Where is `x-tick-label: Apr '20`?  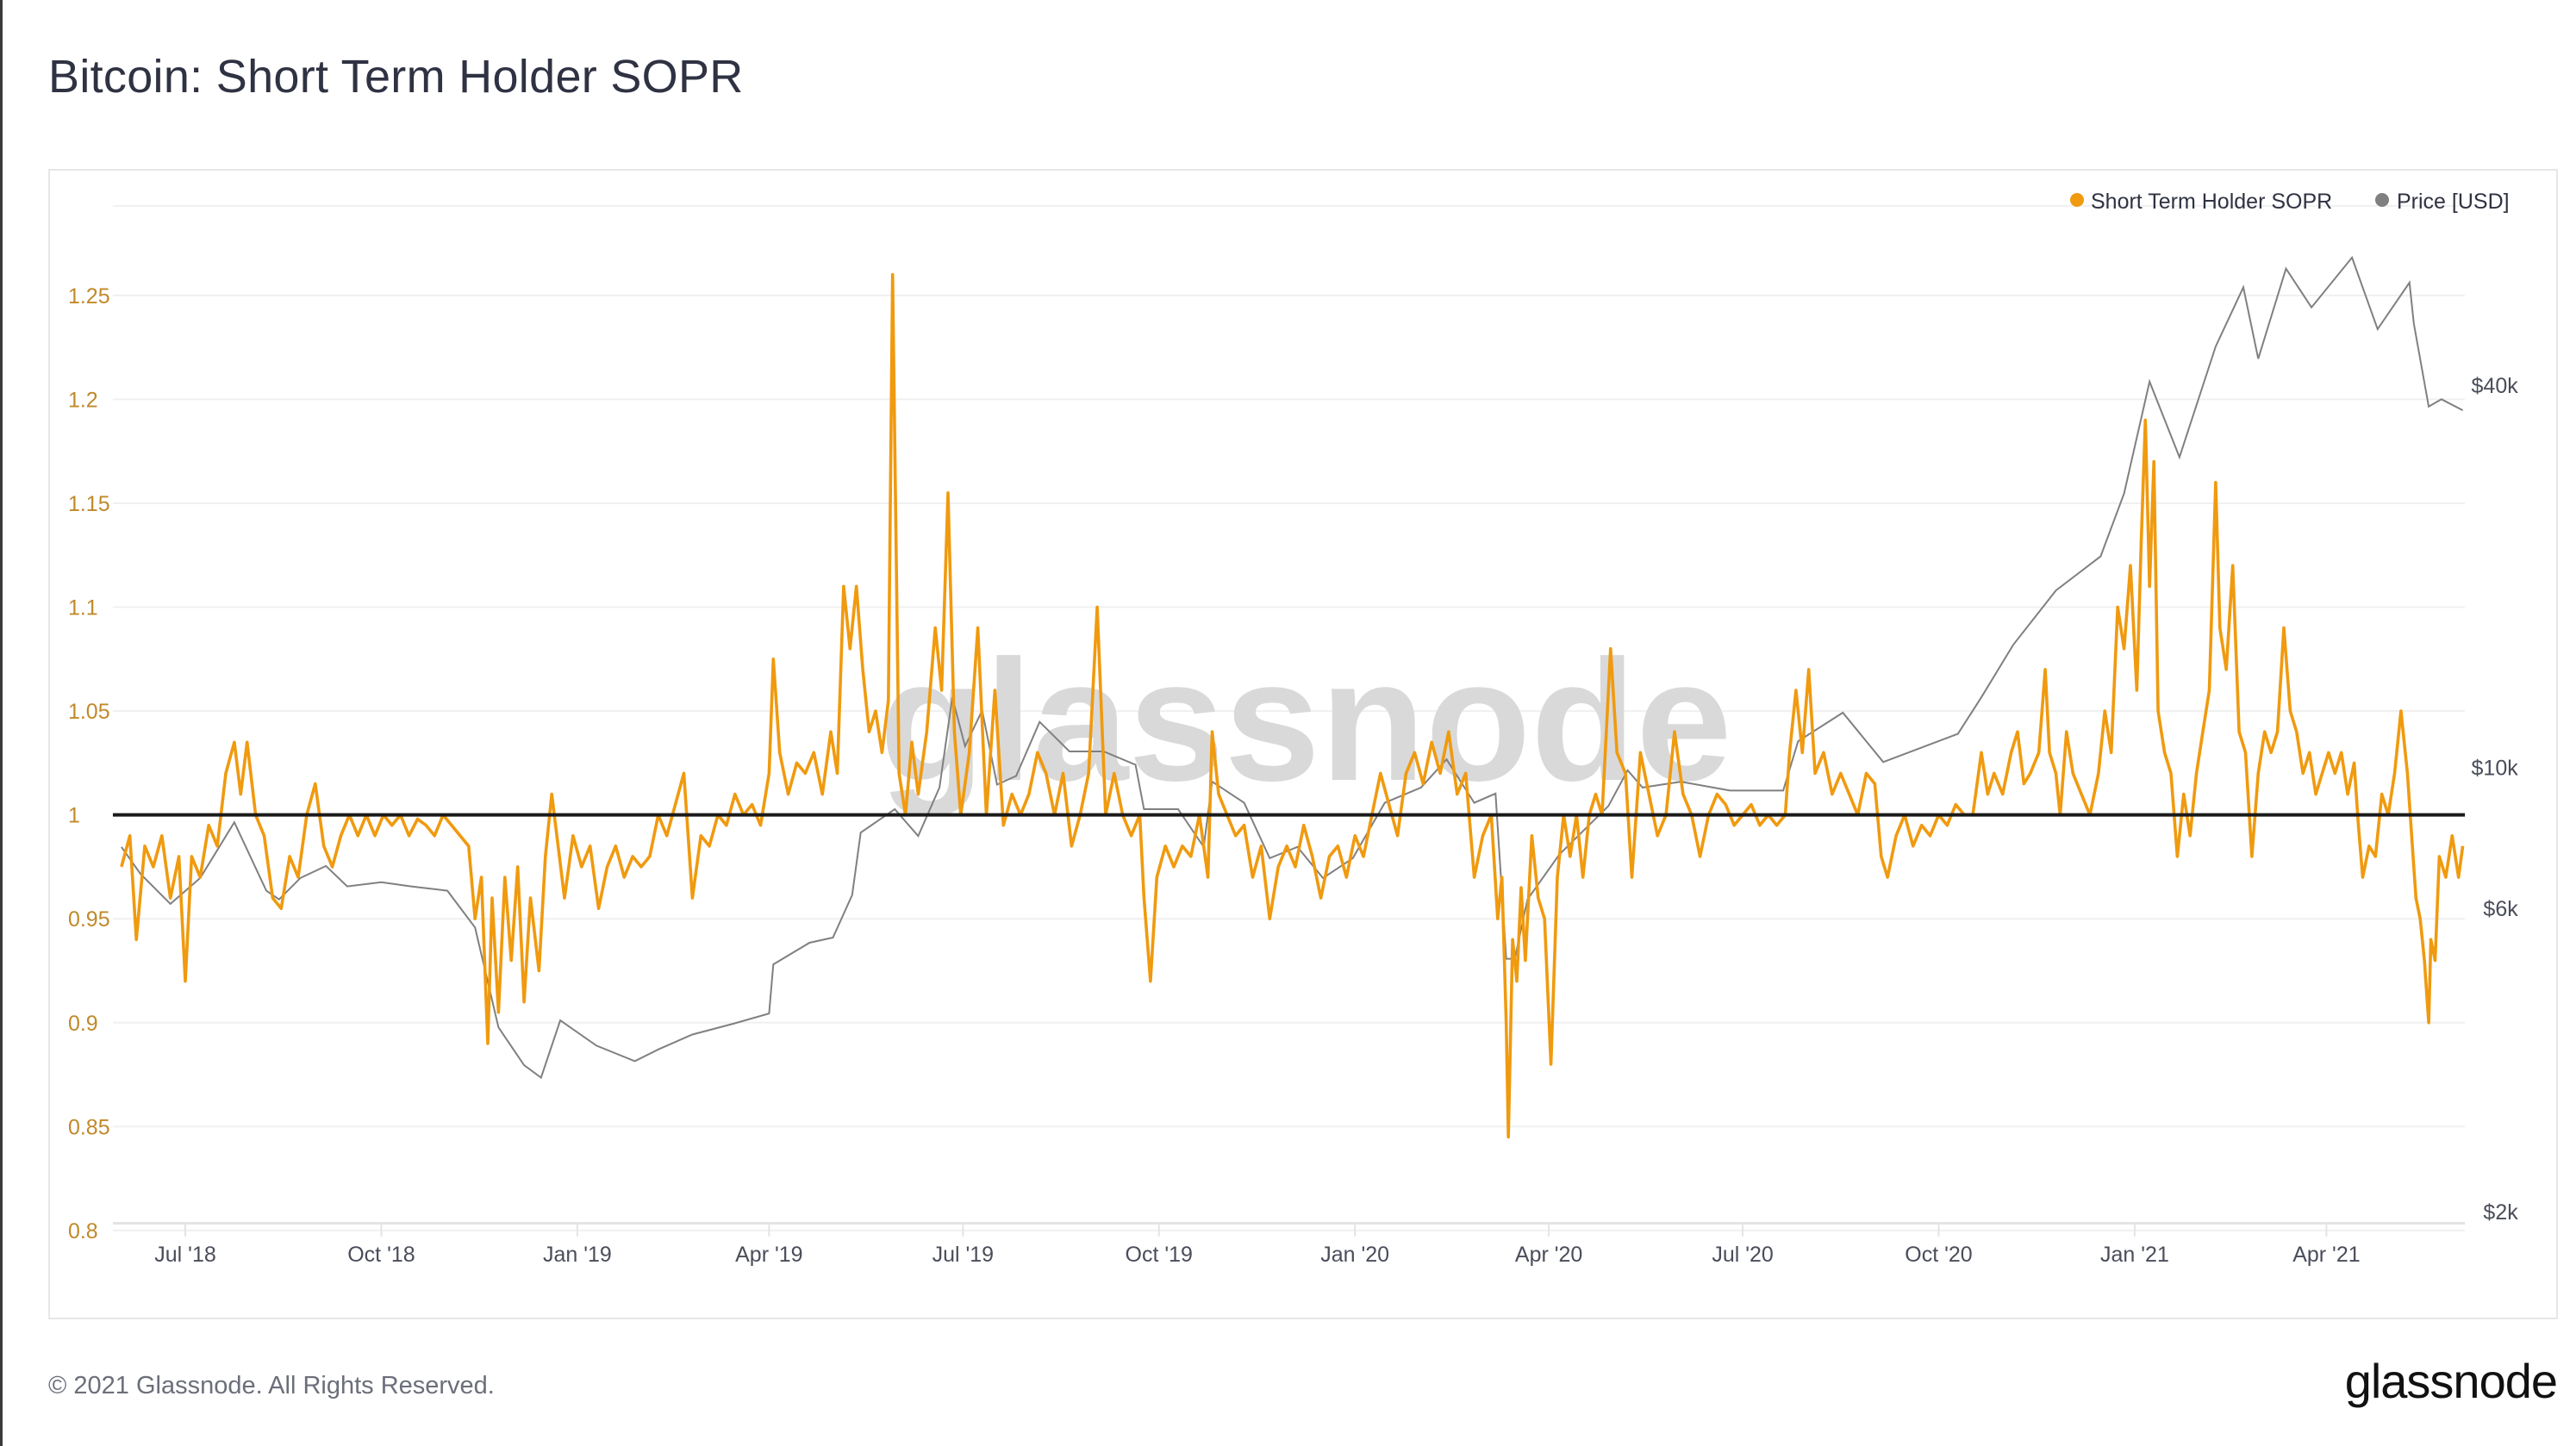
x-tick-label: Apr '20 is located at coordinates (1548, 1255).